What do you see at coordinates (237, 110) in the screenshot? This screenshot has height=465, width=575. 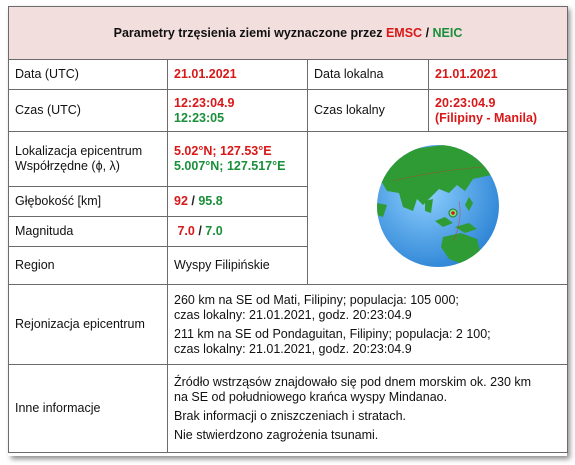 I see `value-czas-utc: 12:23:04.9 12:23:05` at bounding box center [237, 110].